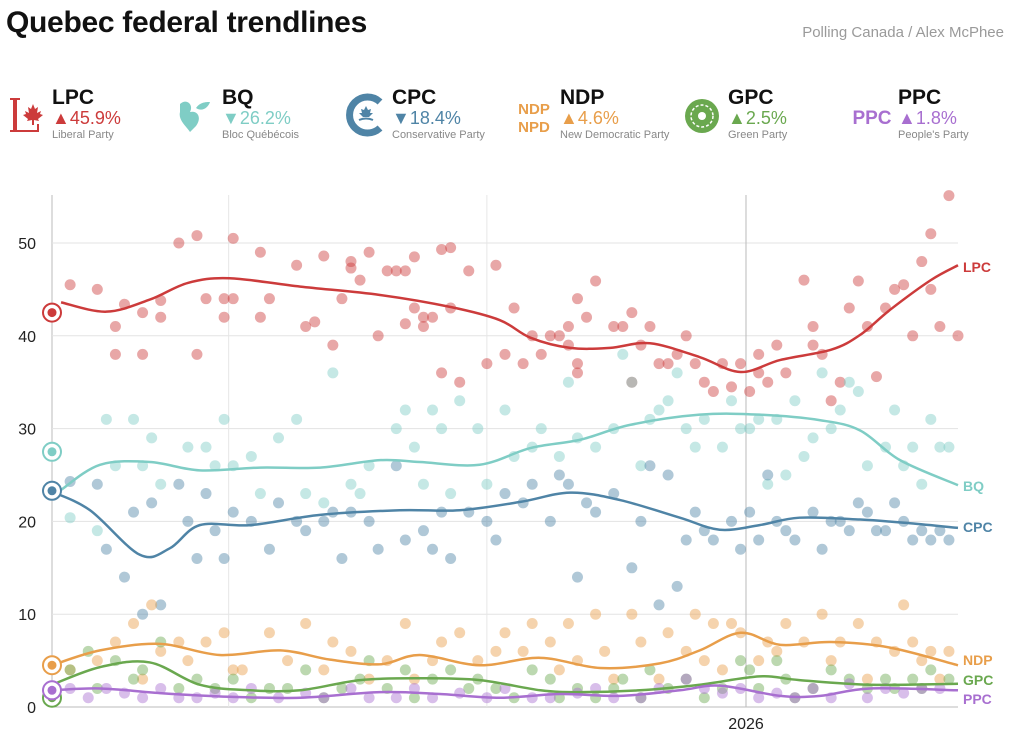 The image size is (1018, 741). Describe the element at coordinates (261, 135) in the screenshot. I see `party-name: Bloc Québécois` at that location.